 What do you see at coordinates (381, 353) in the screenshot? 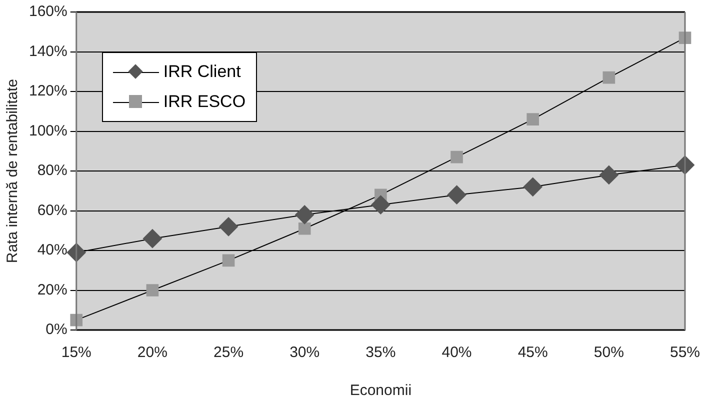
I see `x-tick-label: 35%` at bounding box center [381, 353].